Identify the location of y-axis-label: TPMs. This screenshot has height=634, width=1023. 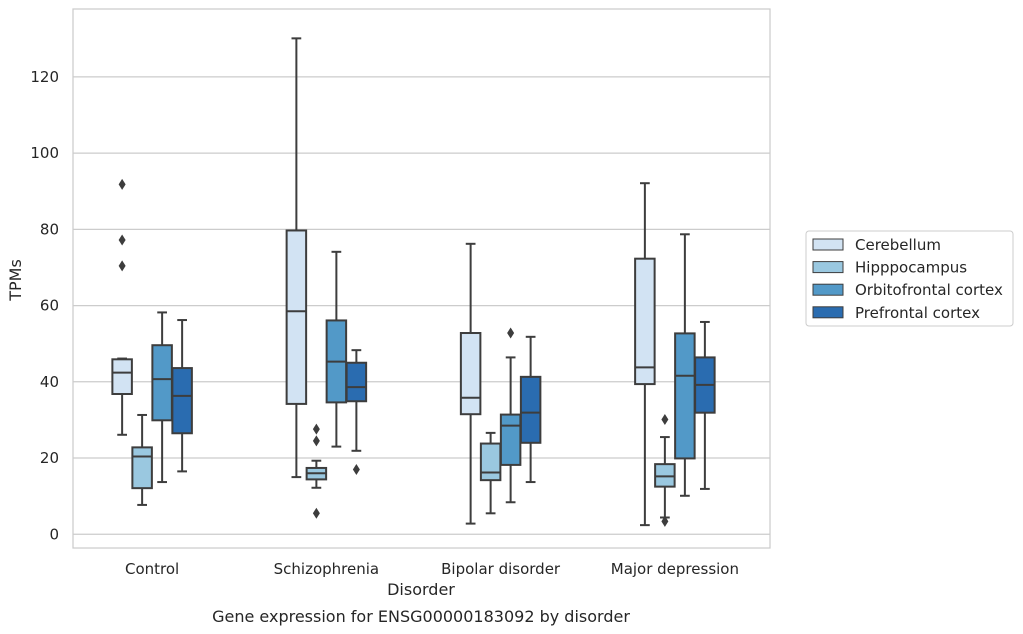
(15, 280).